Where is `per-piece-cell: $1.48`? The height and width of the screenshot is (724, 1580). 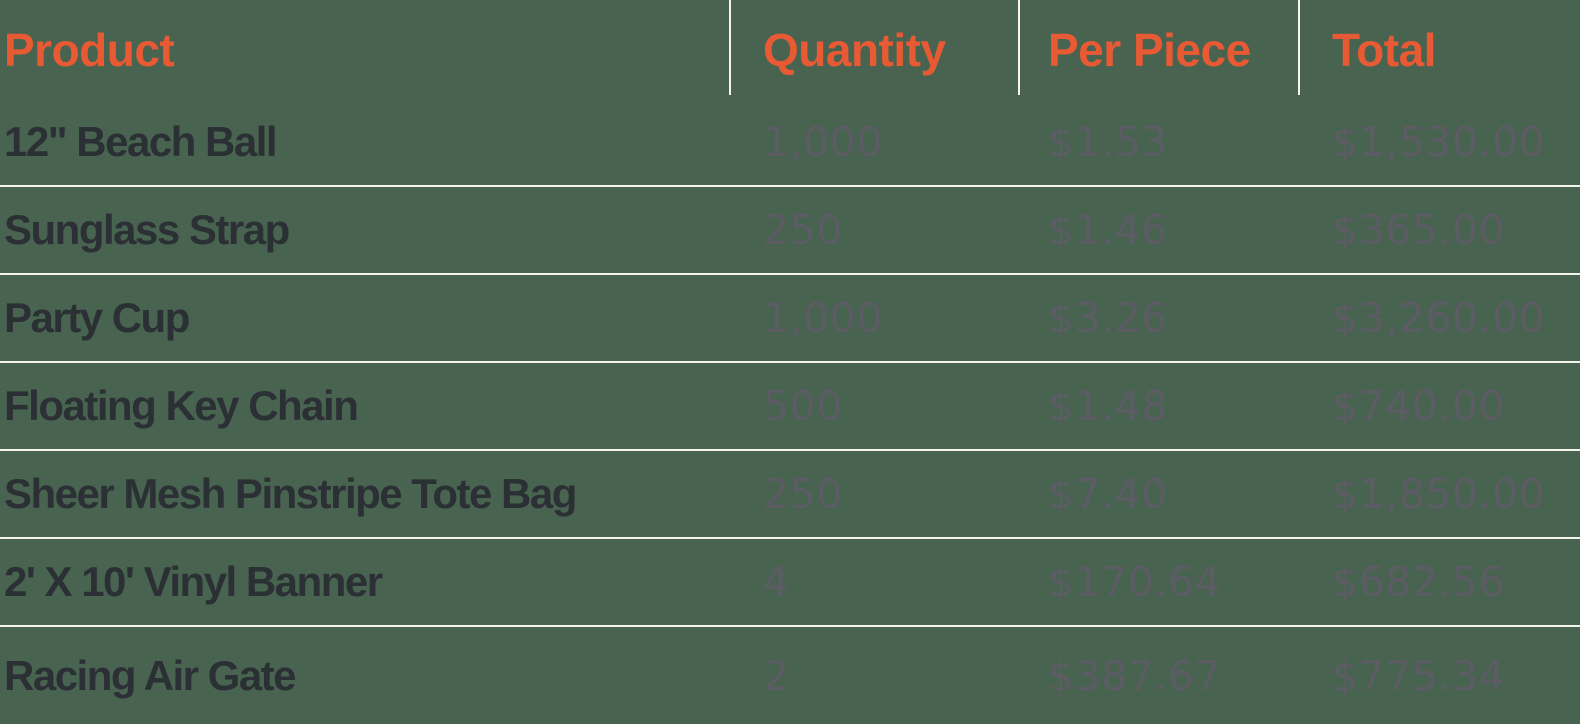
per-piece-cell: $1.48 is located at coordinates (1108, 406).